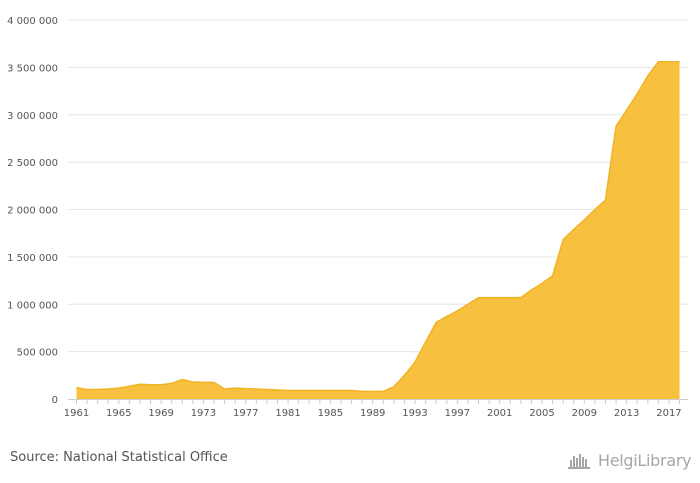 This screenshot has width=700, height=483. What do you see at coordinates (32, 21) in the screenshot?
I see `y-tick-label: 4 000 000` at bounding box center [32, 21].